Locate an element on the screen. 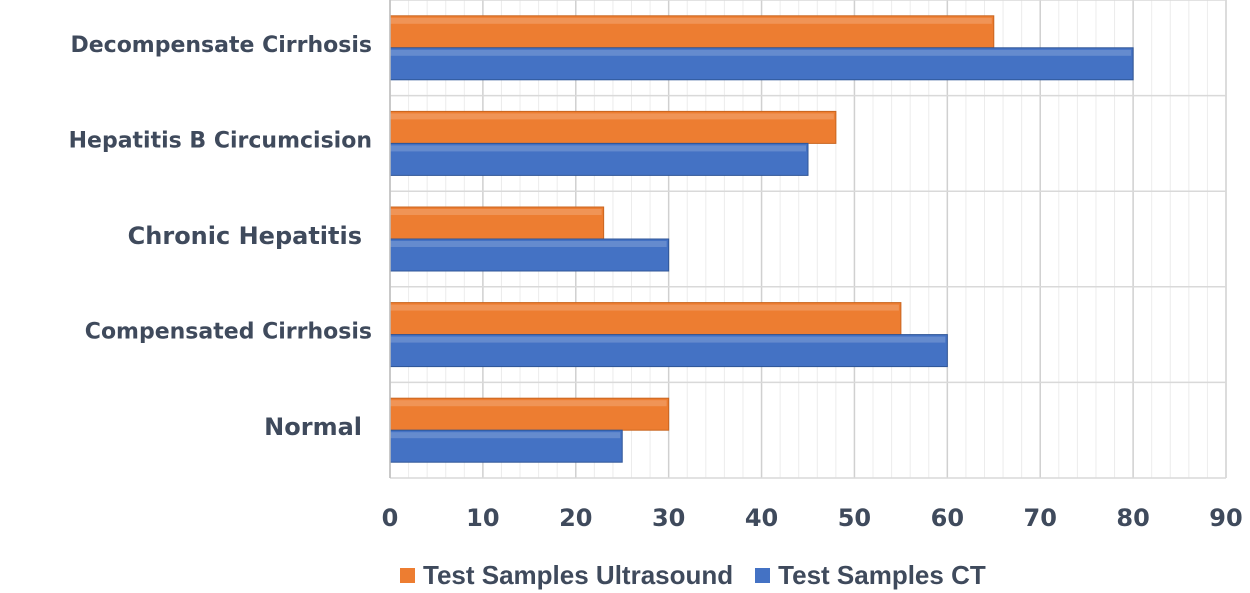 The image size is (1250, 593). x-tick-label: 60 is located at coordinates (947, 518).